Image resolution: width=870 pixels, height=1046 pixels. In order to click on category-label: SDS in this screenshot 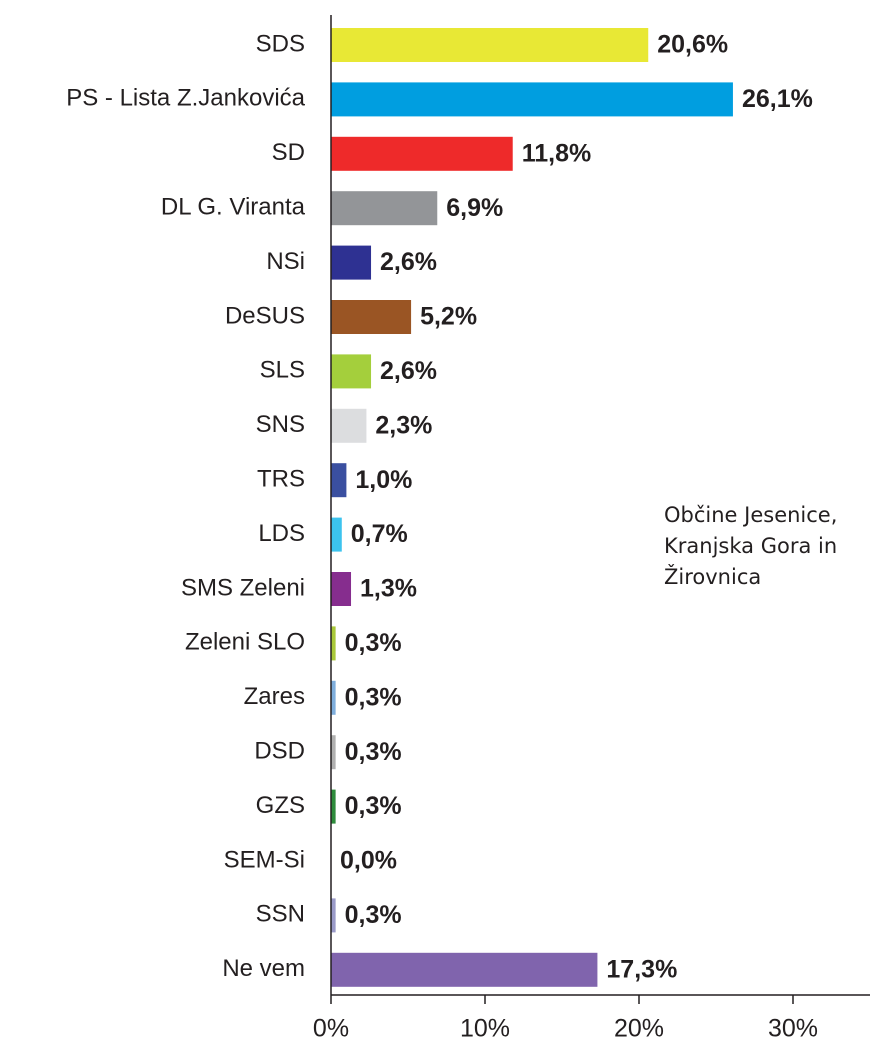, I will do `click(280, 43)`.